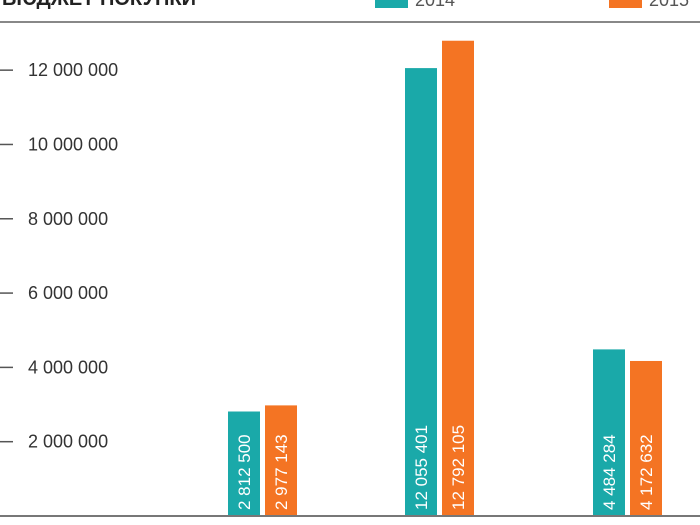 The image size is (700, 525). I want to click on chart-title: БЮДЖЕТ ПОКУПКИ, so click(99, 5).